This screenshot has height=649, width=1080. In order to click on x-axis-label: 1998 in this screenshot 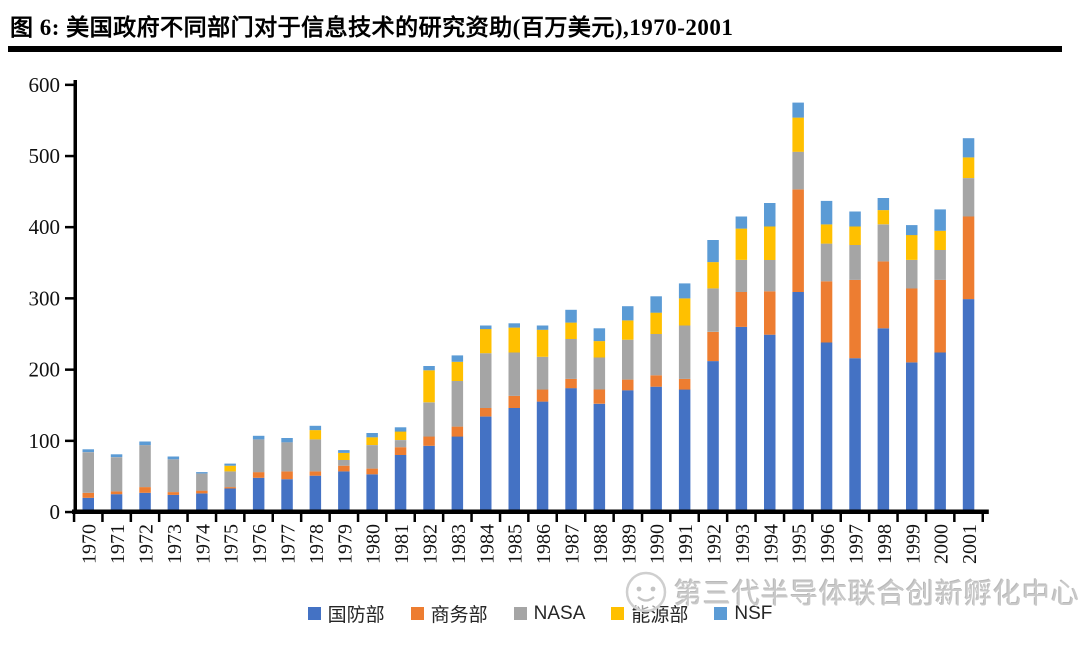, I will do `click(885, 544)`.